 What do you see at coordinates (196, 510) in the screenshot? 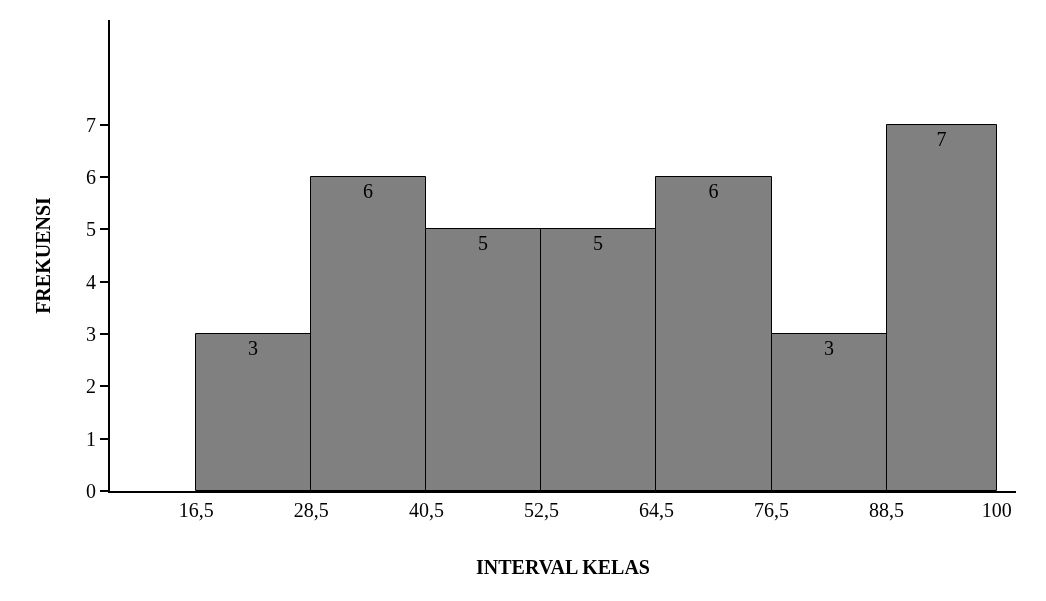
I see `x-tick-label: 16,5` at bounding box center [196, 510].